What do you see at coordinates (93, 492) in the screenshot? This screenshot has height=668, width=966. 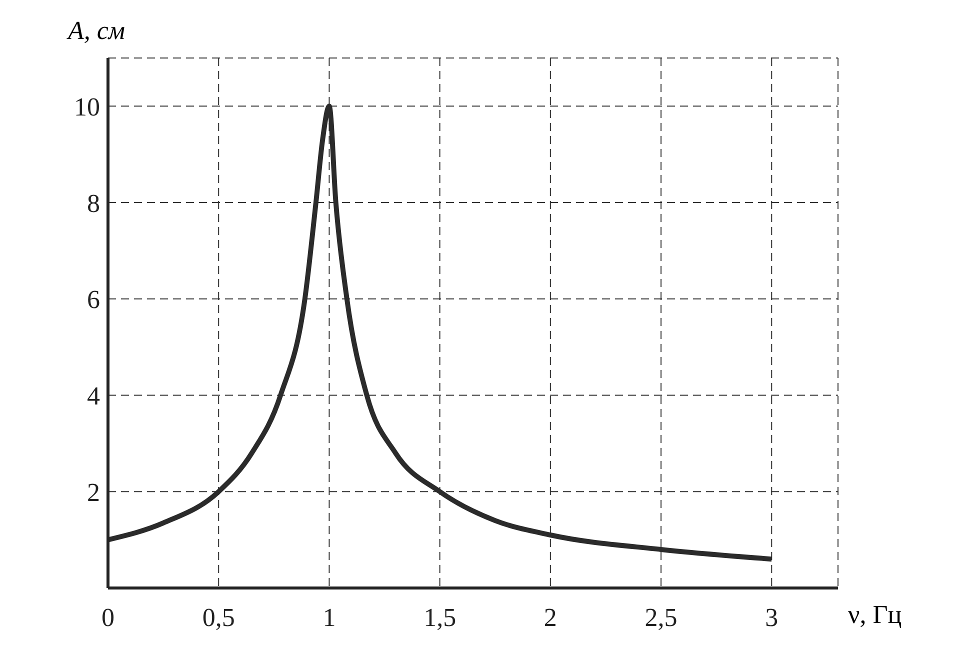 I see `y-tick-label: 2` at bounding box center [93, 492].